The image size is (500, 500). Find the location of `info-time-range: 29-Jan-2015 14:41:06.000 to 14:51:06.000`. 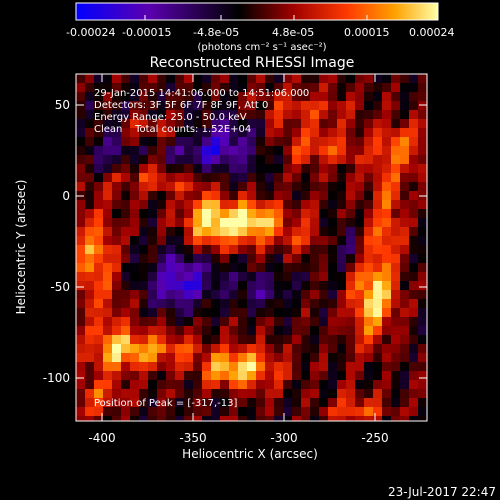

info-time-range: 29-Jan-2015 14:41:06.000 to 14:51:06.000 is located at coordinates (201, 93).